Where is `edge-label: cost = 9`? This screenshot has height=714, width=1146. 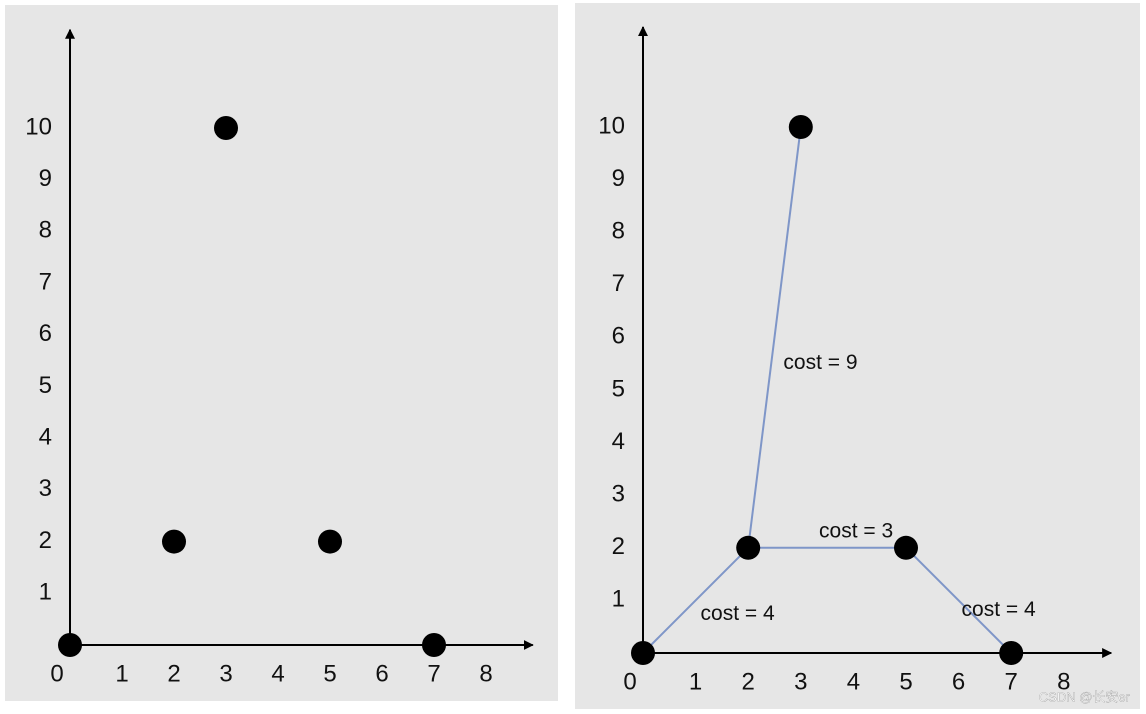 edge-label: cost = 9 is located at coordinates (820, 362).